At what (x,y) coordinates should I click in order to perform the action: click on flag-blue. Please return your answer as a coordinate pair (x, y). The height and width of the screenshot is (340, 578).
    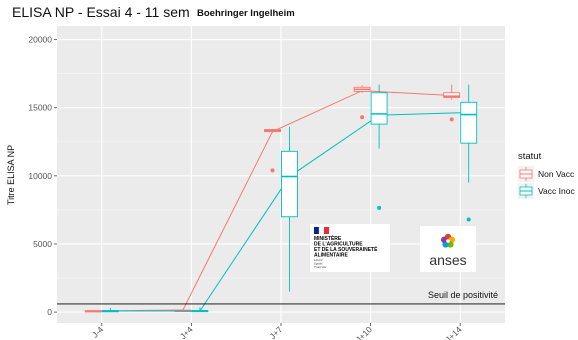
    Looking at the image, I should click on (316, 230).